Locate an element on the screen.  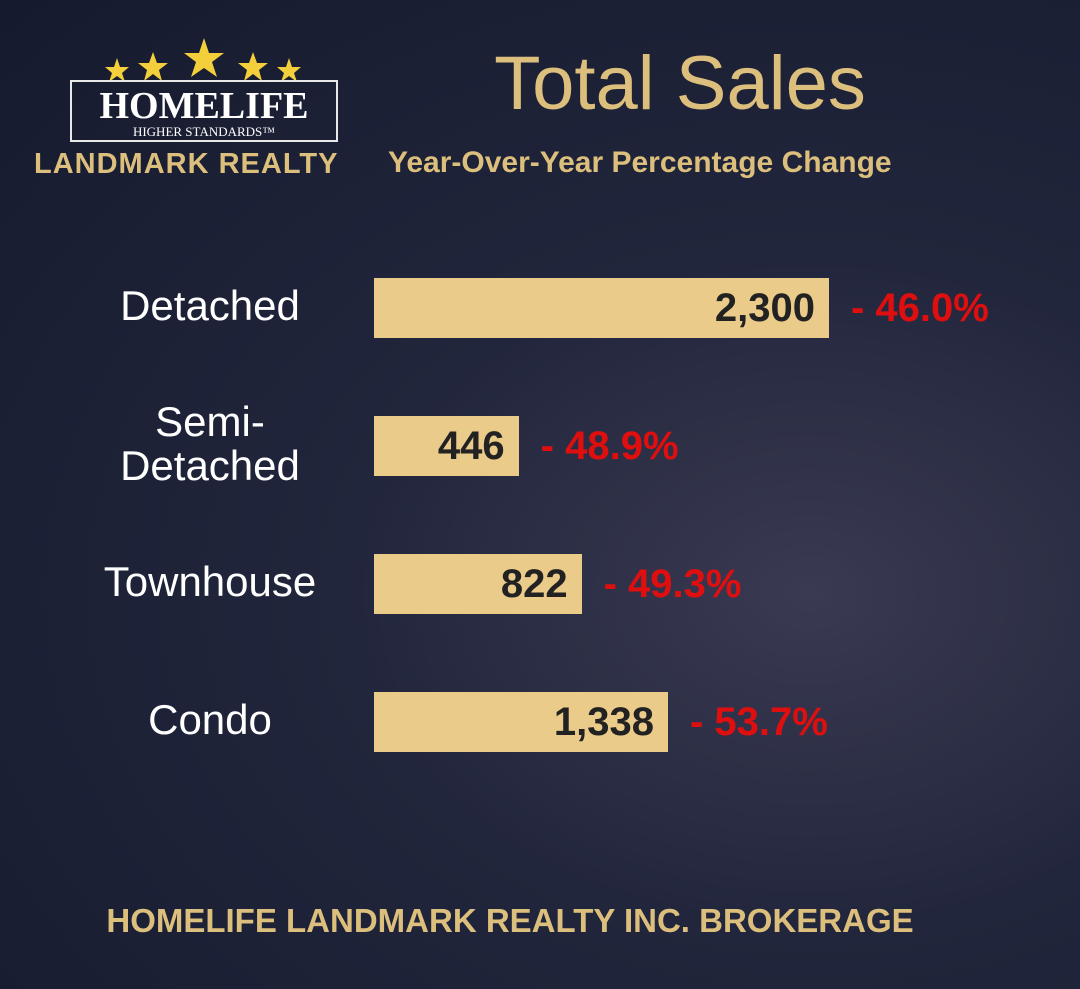
company-name: LANDMARK REALTY is located at coordinates (186, 164).